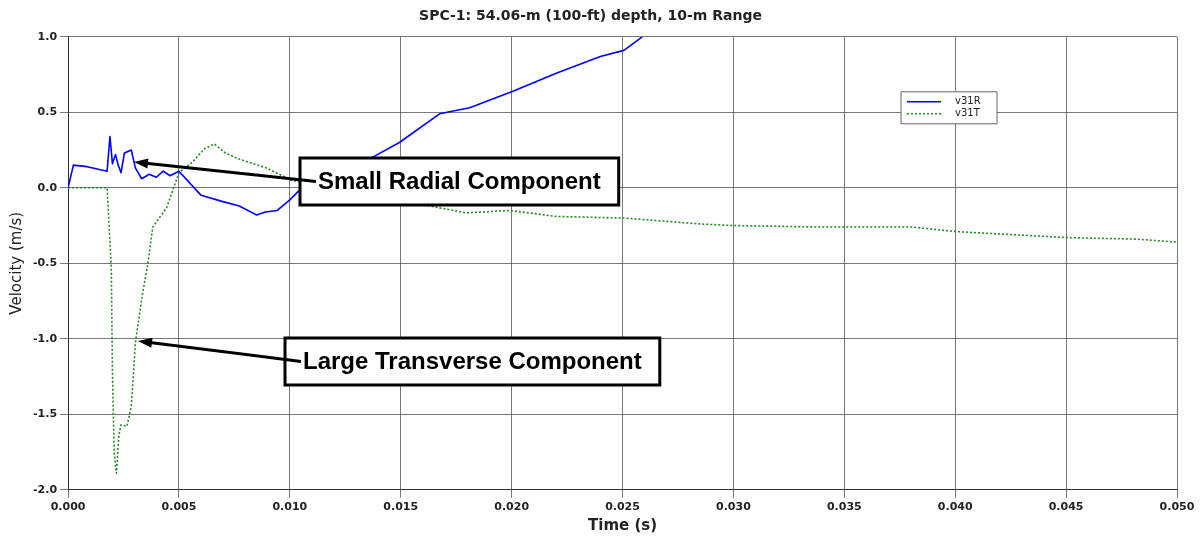  Describe the element at coordinates (15, 263) in the screenshot. I see `y-axis-title: Velocity (m/s)` at that location.